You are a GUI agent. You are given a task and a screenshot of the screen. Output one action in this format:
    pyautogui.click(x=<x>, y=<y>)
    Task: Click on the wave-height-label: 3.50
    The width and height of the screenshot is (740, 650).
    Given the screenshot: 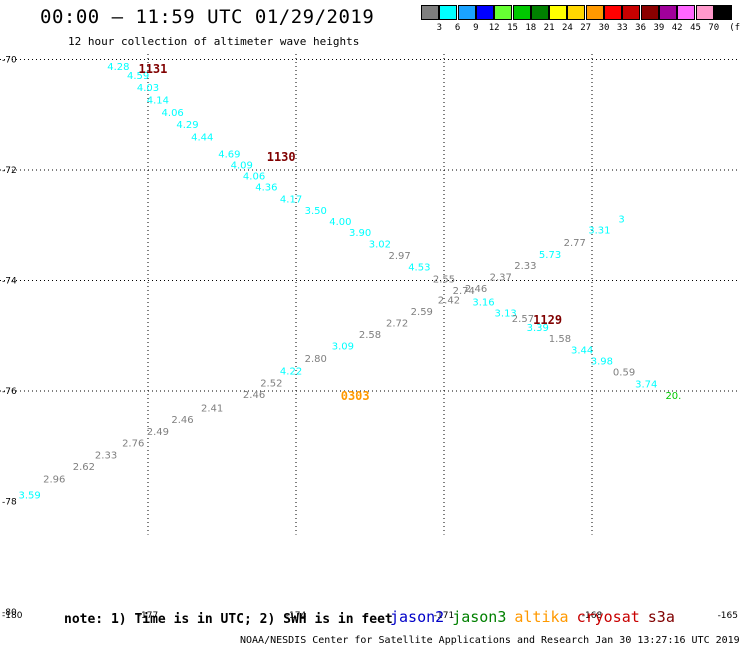 What is the action you would take?
    pyautogui.click(x=316, y=211)
    